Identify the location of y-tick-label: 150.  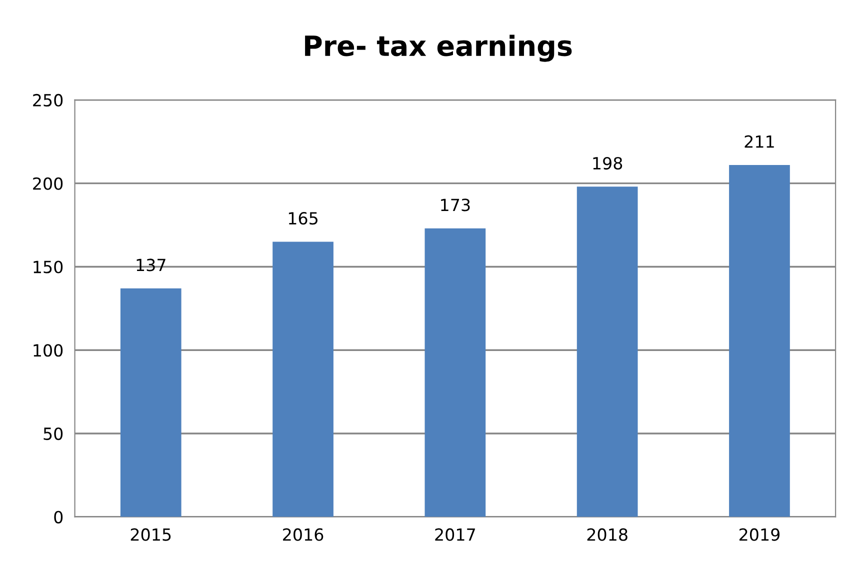
(48, 267).